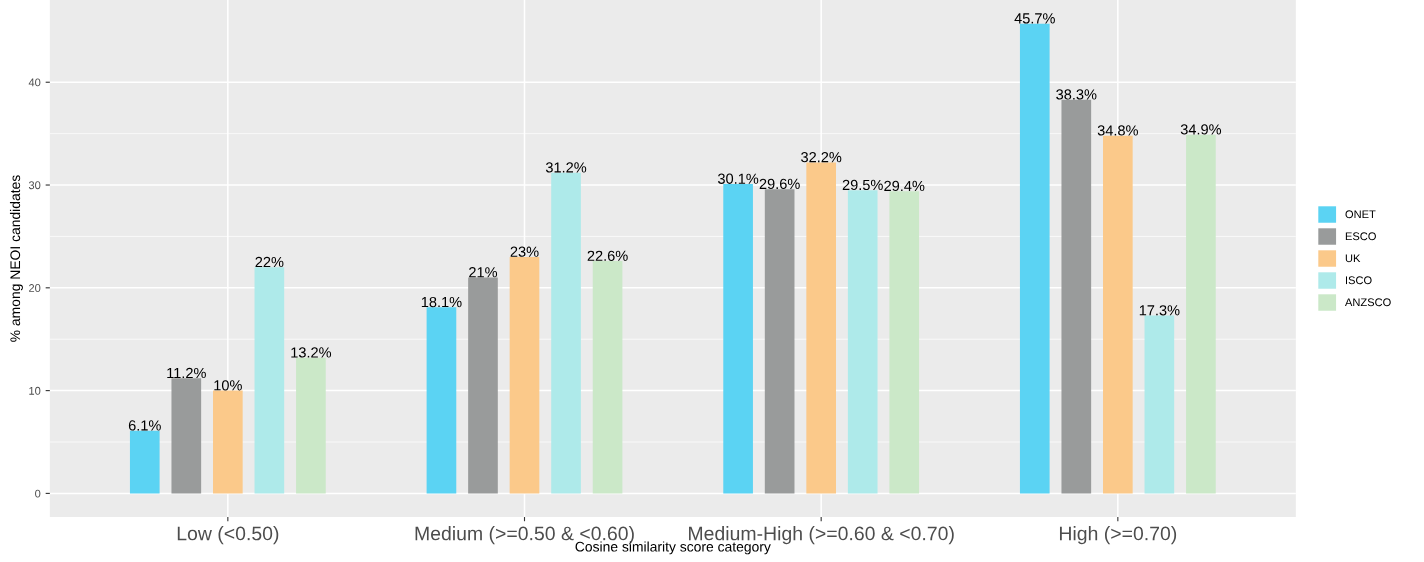 This screenshot has width=1424, height=562. What do you see at coordinates (483, 272) in the screenshot?
I see `data-label: 21%` at bounding box center [483, 272].